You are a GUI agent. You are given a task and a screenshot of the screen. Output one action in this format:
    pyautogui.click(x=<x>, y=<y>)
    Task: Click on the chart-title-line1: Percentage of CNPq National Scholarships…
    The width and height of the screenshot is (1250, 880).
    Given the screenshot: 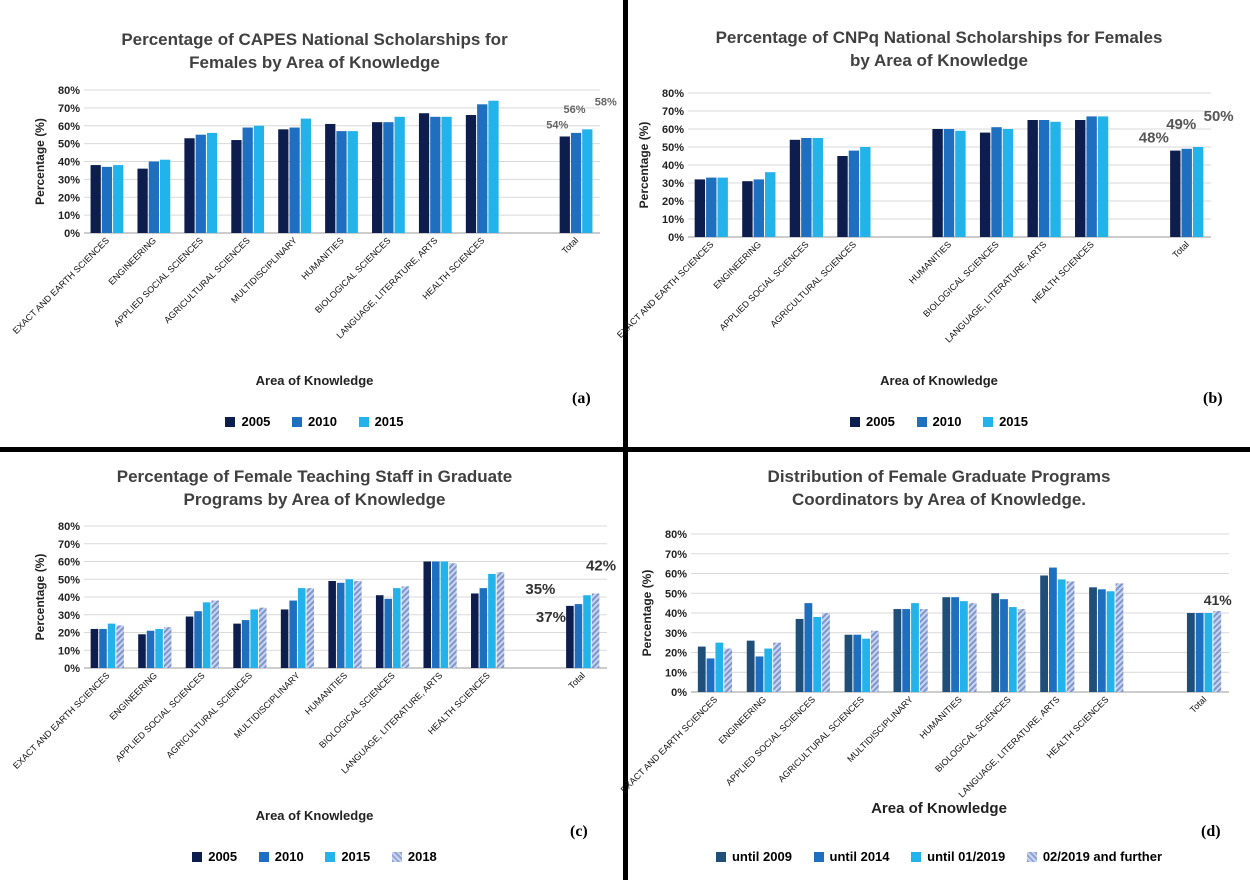 What is the action you would take?
    pyautogui.click(x=939, y=37)
    